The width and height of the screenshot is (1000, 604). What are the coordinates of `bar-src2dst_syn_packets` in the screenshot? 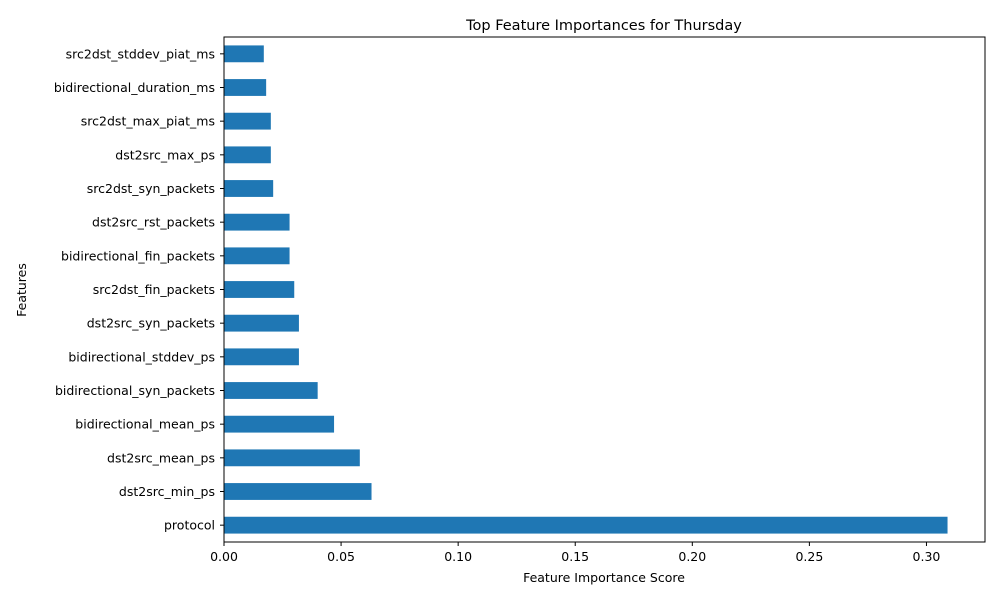 It's located at (249, 188).